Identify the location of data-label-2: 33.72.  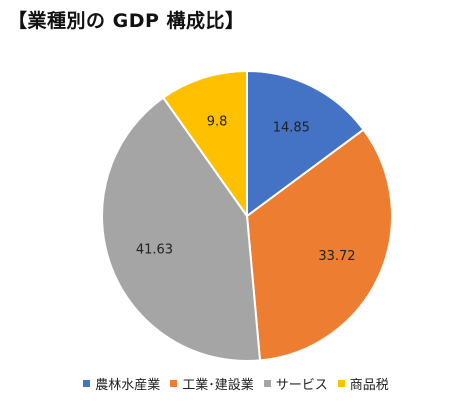
(336, 256).